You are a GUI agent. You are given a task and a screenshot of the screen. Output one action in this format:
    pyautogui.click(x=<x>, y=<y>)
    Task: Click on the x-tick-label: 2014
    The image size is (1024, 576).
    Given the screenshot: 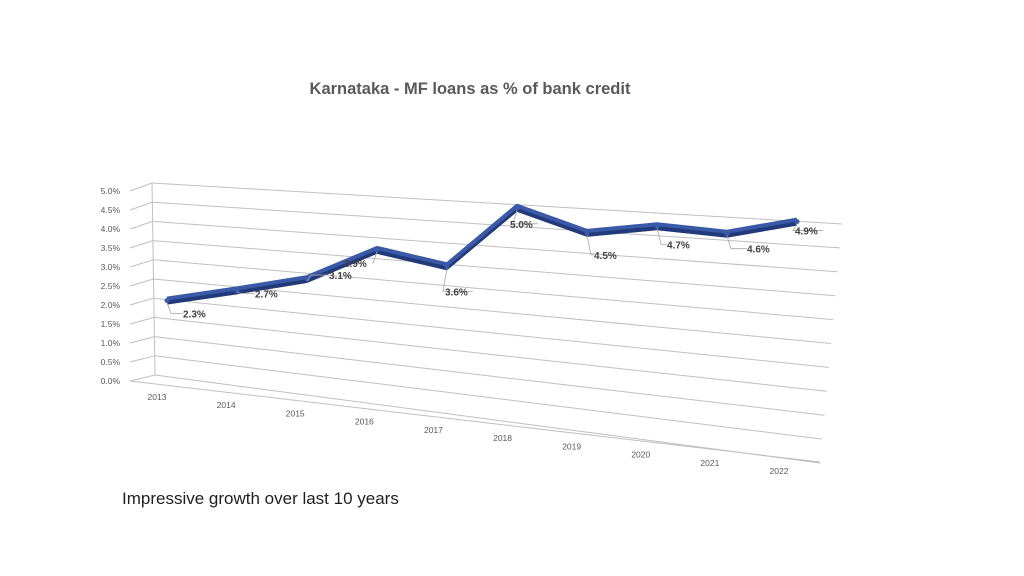 What is the action you would take?
    pyautogui.click(x=226, y=405)
    